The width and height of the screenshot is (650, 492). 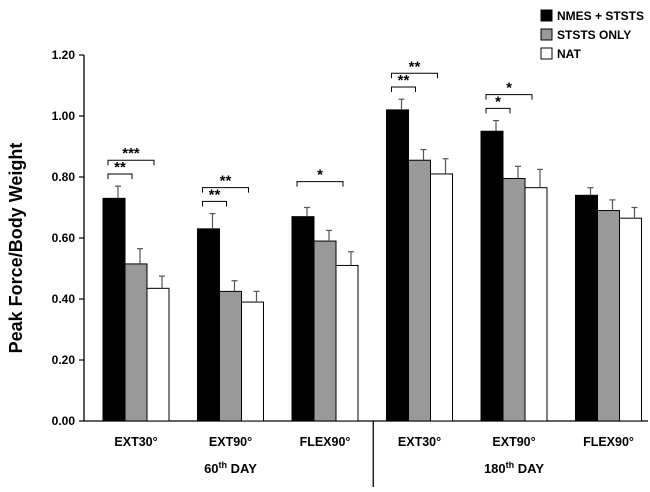 I want to click on y-tick-label: 0.20, so click(x=64, y=360).